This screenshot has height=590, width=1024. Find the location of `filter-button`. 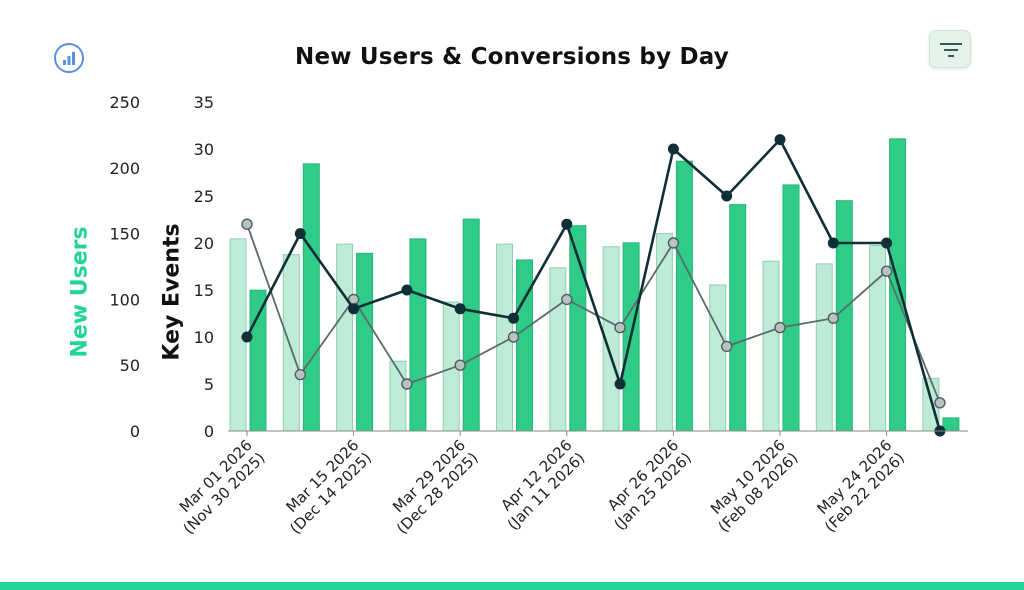

filter-button is located at coordinates (950, 49).